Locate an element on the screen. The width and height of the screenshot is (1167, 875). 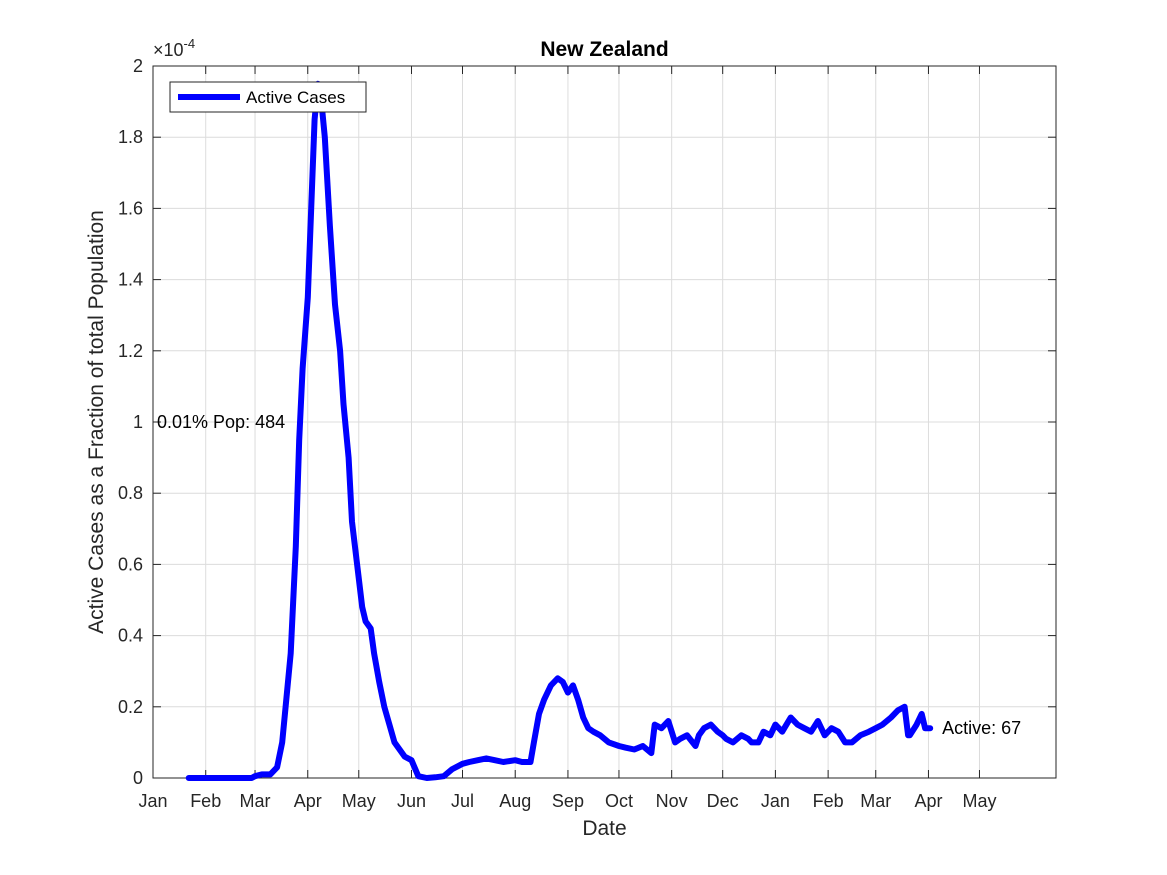
y-tick-label: 0.6 is located at coordinates (130, 564).